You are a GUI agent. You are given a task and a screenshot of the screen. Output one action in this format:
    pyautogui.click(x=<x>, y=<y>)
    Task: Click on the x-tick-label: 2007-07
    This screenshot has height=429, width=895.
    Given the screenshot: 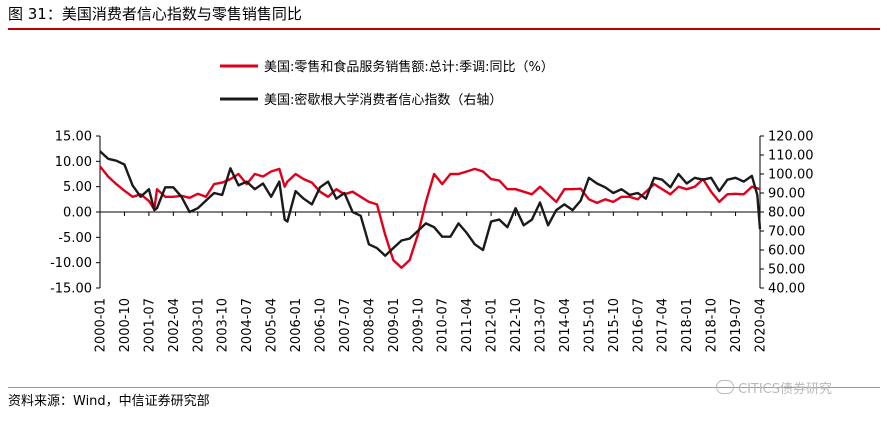 What is the action you would take?
    pyautogui.click(x=345, y=325)
    